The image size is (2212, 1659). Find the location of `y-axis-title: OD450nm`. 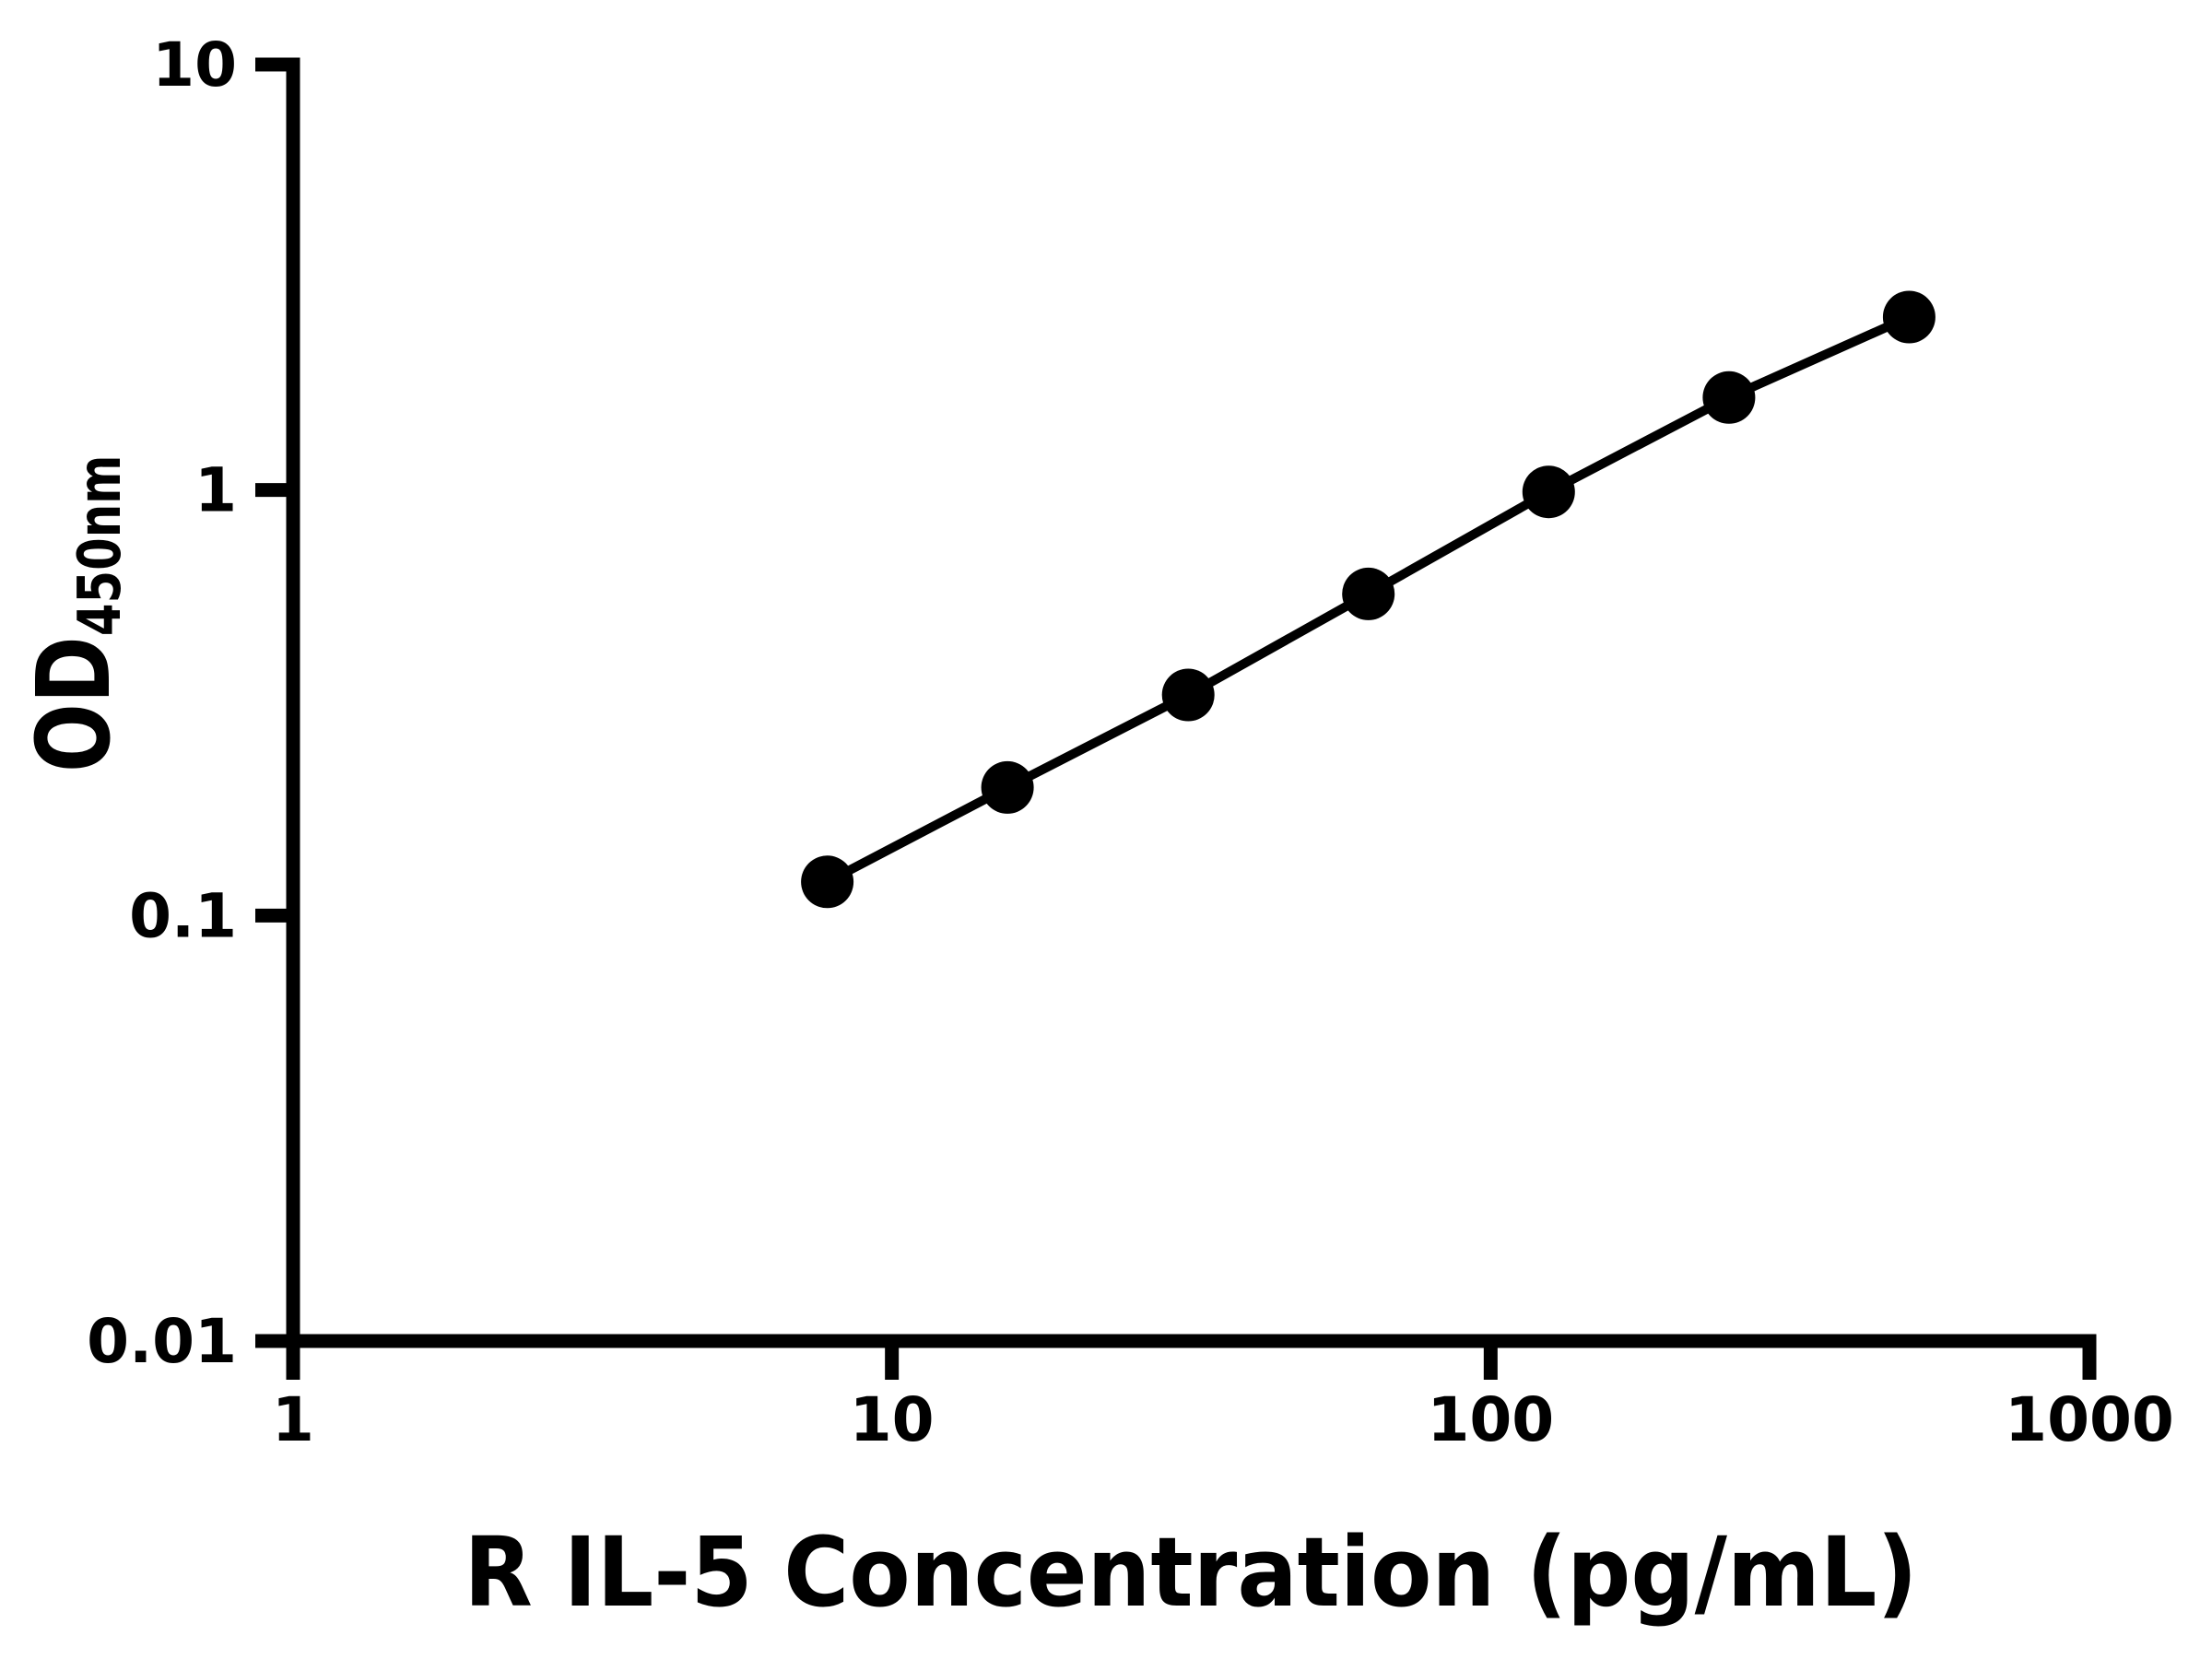

y-axis-title: OD450nm is located at coordinates (83, 613).